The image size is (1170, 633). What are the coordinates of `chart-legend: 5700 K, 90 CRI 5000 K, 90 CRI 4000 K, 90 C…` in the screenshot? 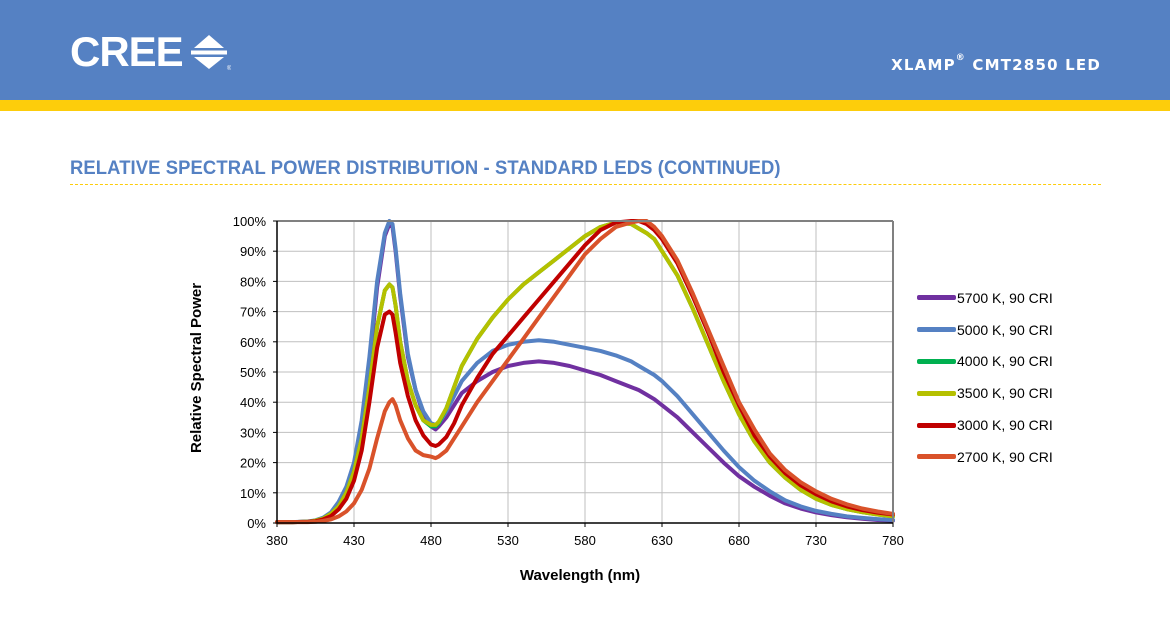 It's located at (985, 377).